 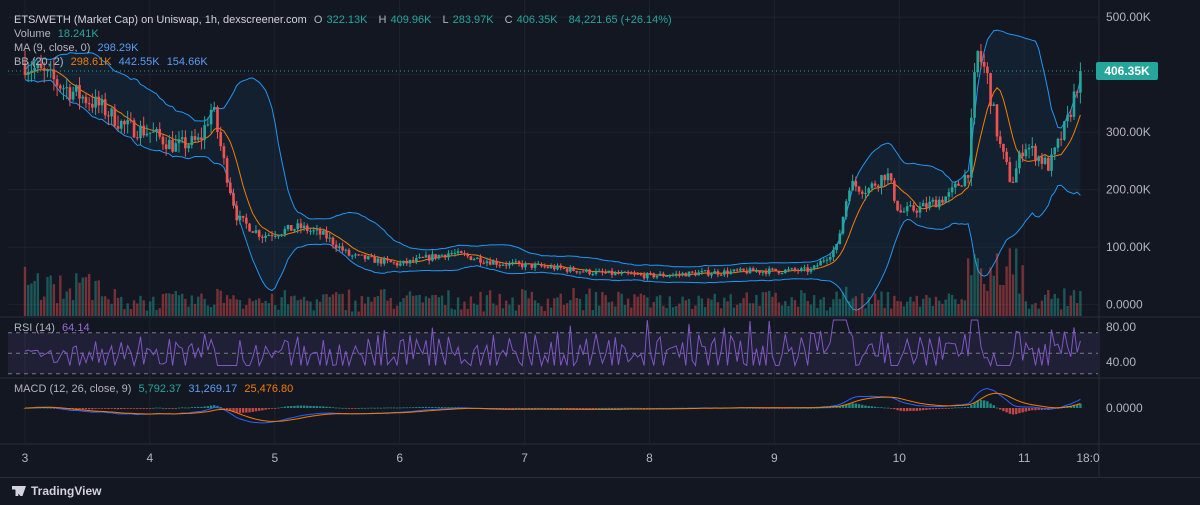 What do you see at coordinates (56, 34) in the screenshot?
I see `legend-volume: Volume 18.241K` at bounding box center [56, 34].